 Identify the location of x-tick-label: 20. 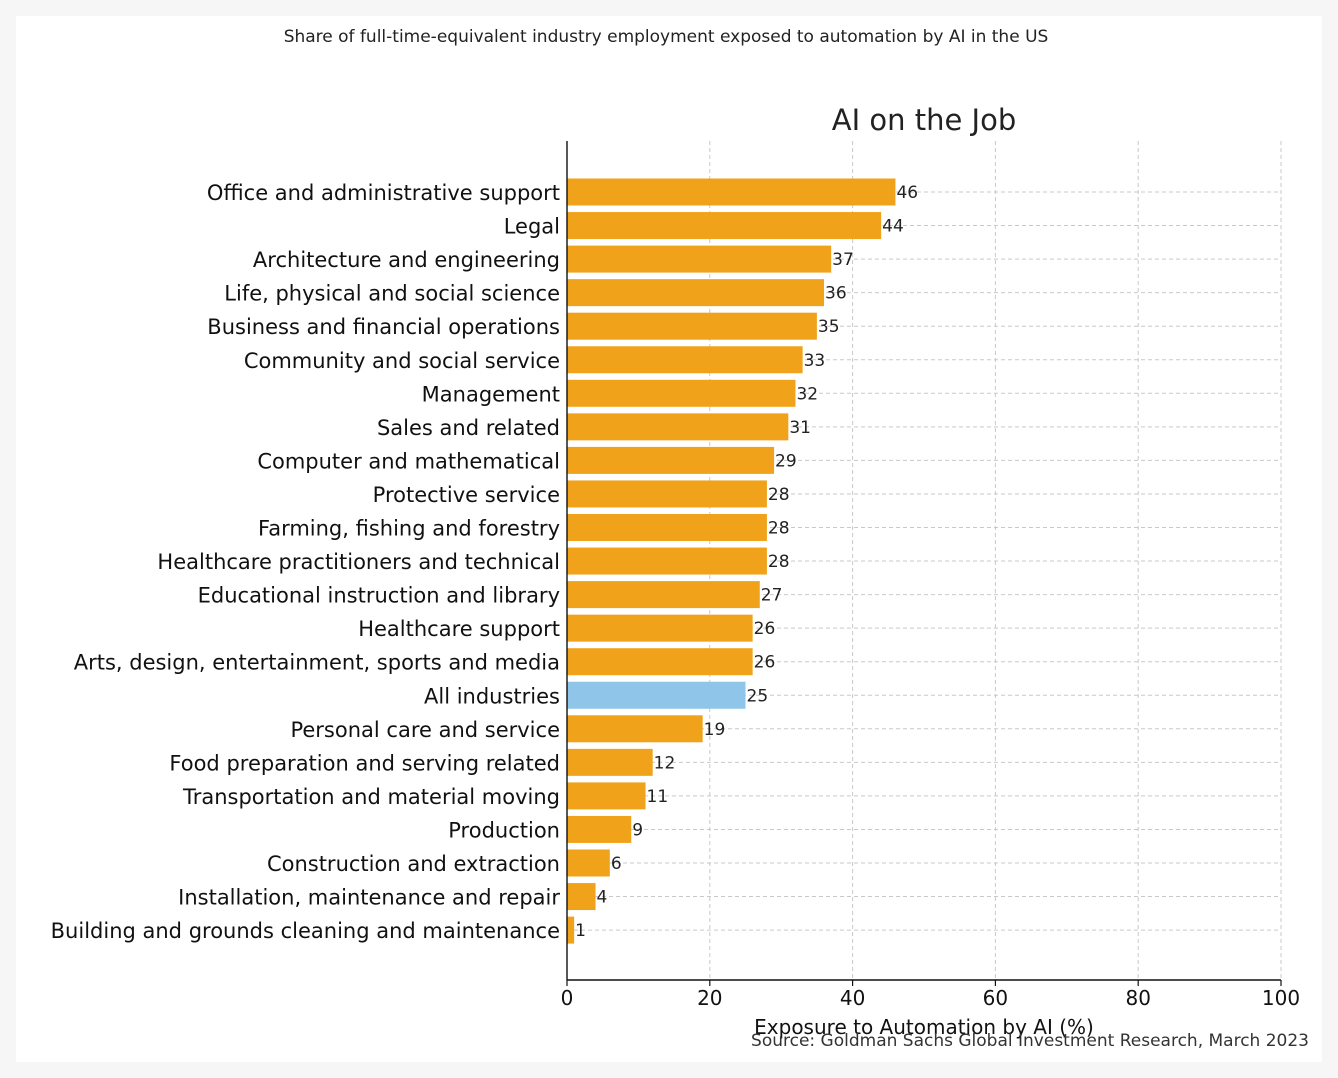
(709, 998).